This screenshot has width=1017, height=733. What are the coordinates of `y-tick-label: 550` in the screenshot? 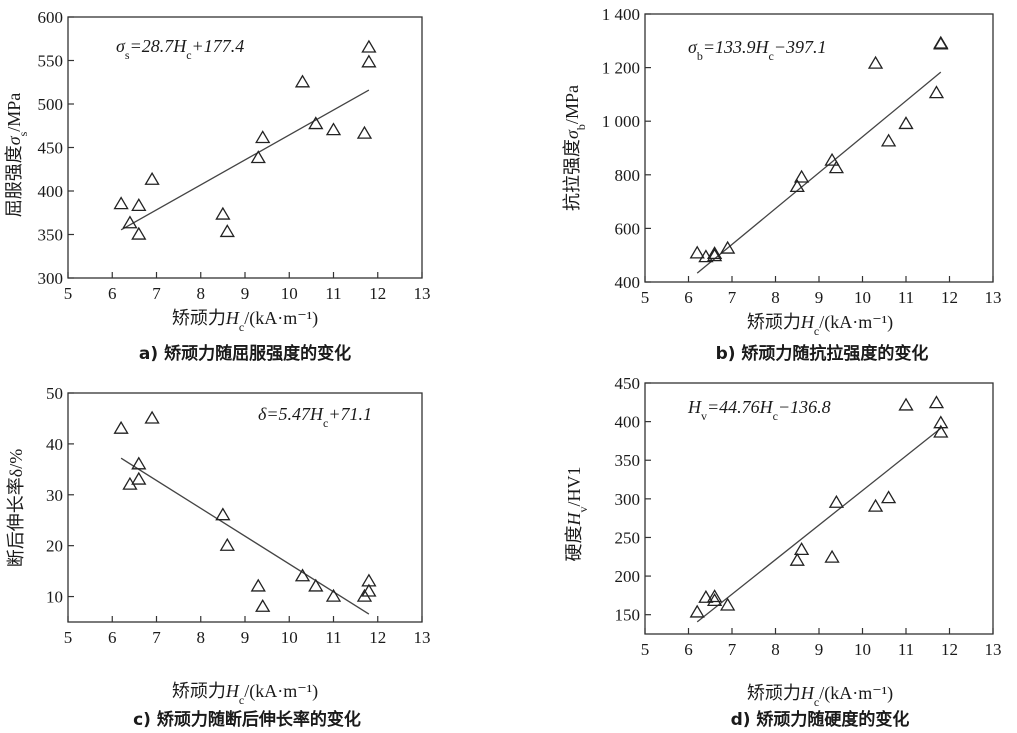 It's located at (51, 61).